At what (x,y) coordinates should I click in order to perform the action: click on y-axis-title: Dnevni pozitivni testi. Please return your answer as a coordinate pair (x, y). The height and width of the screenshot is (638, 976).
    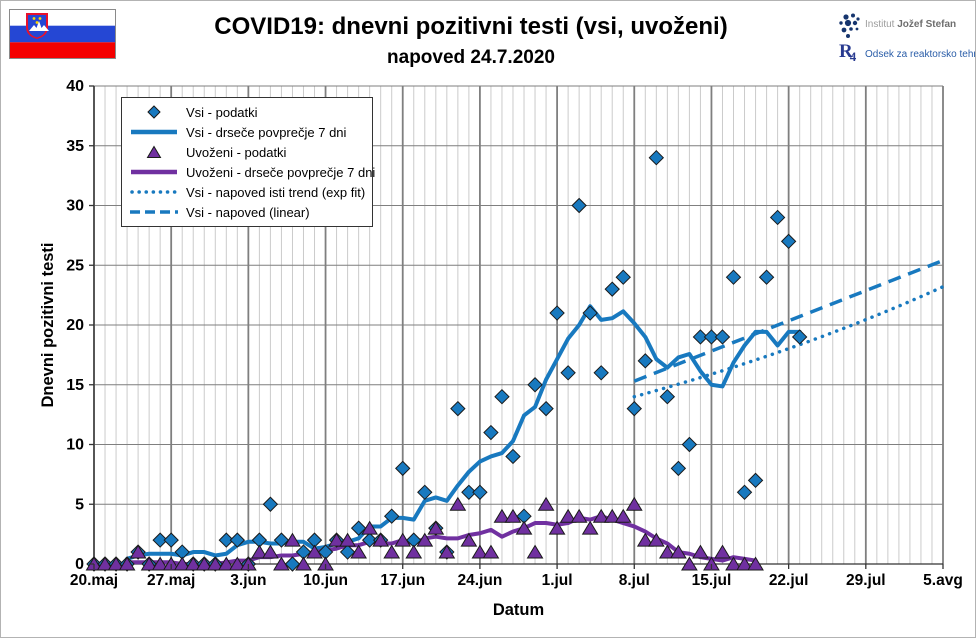
    Looking at the image, I should click on (48, 324).